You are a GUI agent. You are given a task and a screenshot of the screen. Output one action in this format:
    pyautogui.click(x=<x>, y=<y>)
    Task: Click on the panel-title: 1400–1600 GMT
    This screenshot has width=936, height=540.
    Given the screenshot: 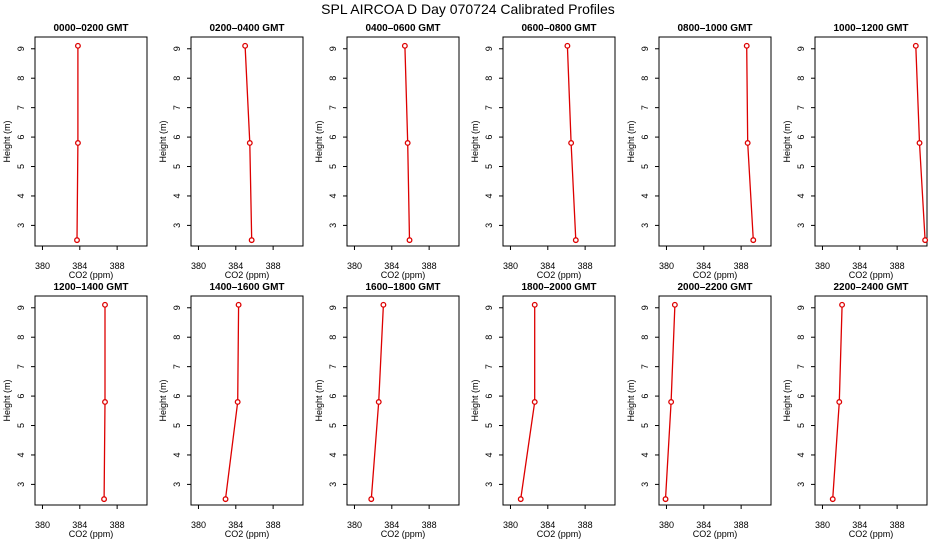 What is the action you would take?
    pyautogui.click(x=246, y=287)
    